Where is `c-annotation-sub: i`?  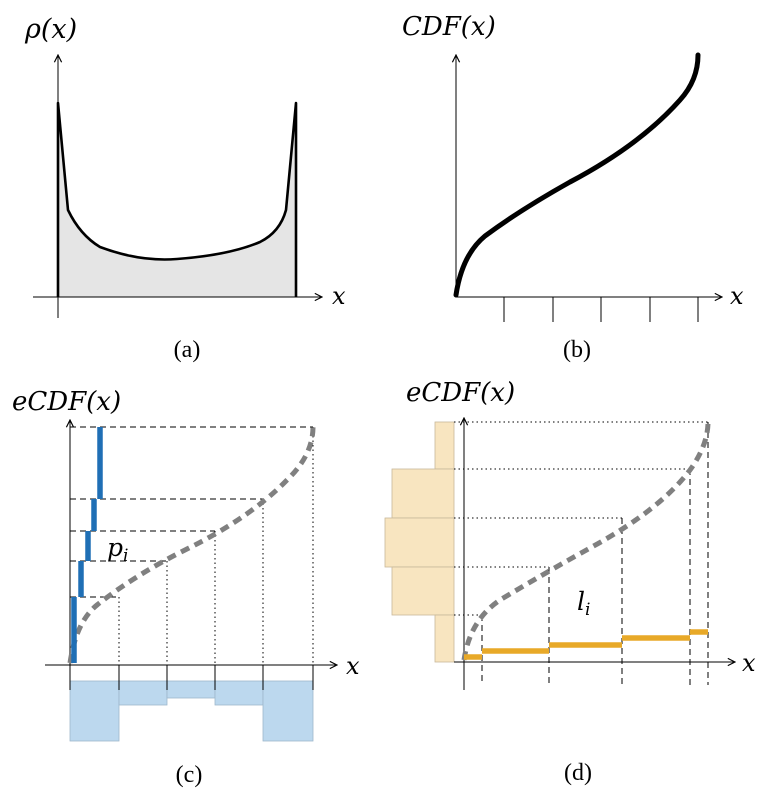 c-annotation-sub: i is located at coordinates (125, 556).